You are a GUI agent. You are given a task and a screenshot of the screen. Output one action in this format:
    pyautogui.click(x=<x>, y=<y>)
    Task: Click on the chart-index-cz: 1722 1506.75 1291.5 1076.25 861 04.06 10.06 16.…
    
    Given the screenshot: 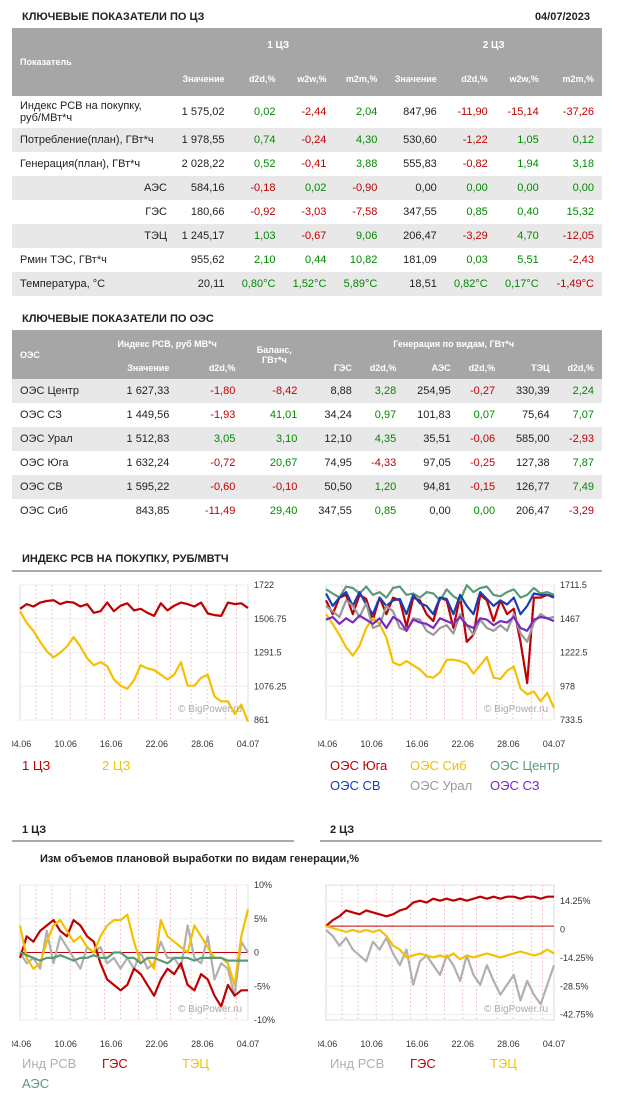 What is the action you would take?
    pyautogui.click(x=149, y=664)
    